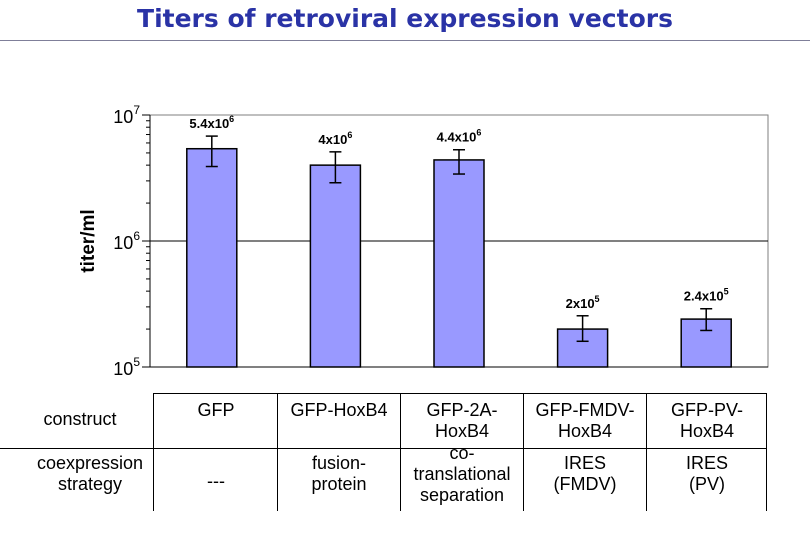  What do you see at coordinates (383, 448) in the screenshot?
I see `table-divider-middle` at bounding box center [383, 448].